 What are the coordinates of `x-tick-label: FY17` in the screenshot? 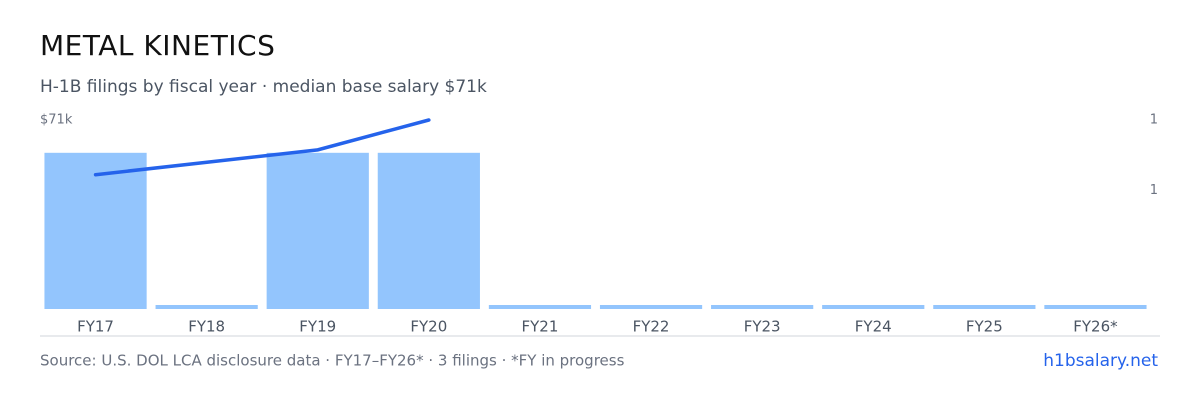 It's located at (95, 327).